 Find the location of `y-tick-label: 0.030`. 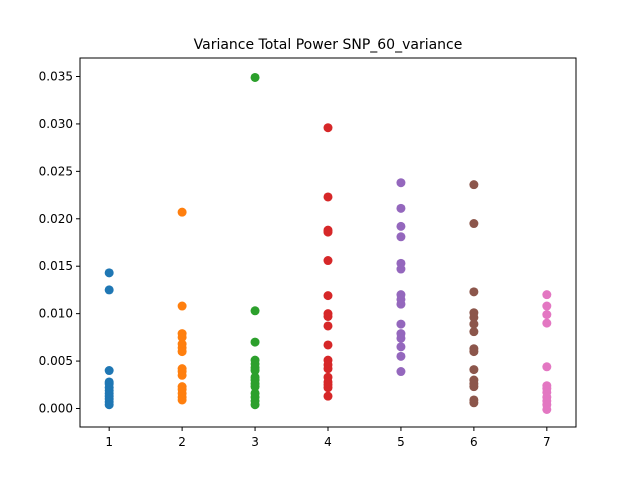

y-tick-label: 0.030 is located at coordinates (56, 124).